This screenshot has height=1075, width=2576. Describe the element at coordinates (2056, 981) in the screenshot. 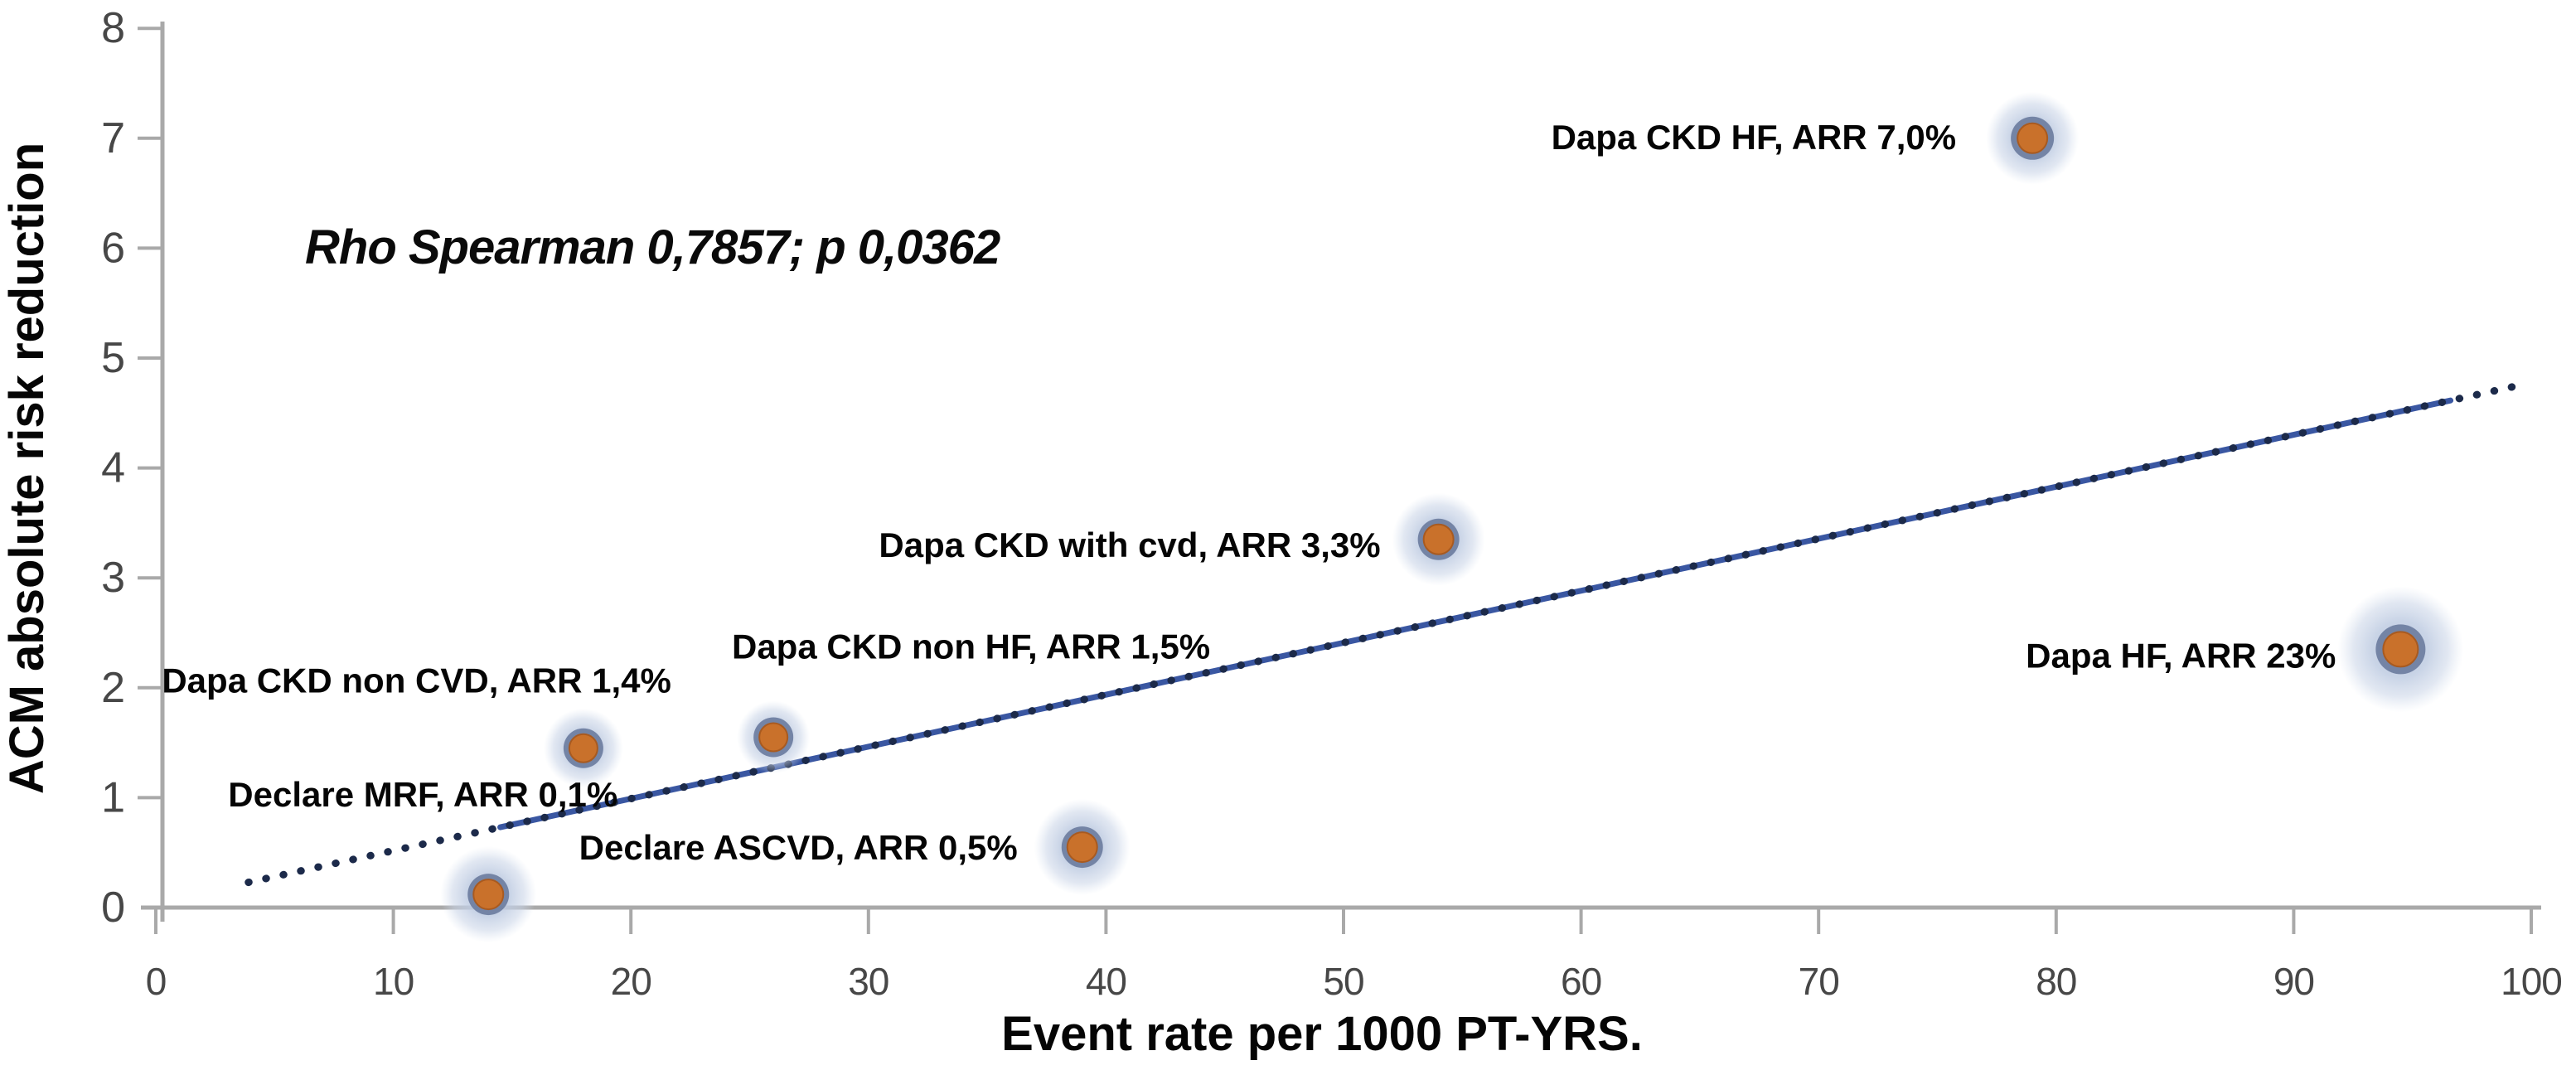

I see `x-tick-label: 80` at that location.